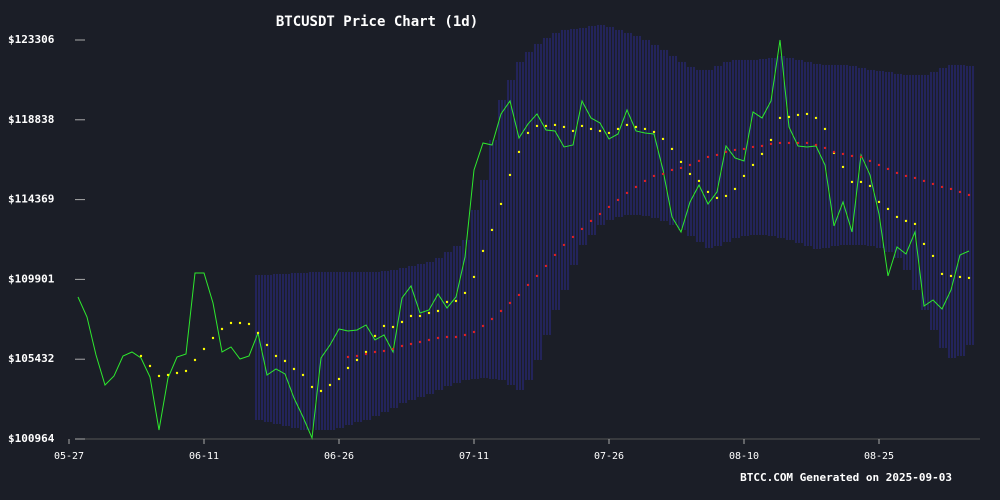 The image size is (1000, 500). I want to click on x-tick-label: 07-26, so click(609, 456).